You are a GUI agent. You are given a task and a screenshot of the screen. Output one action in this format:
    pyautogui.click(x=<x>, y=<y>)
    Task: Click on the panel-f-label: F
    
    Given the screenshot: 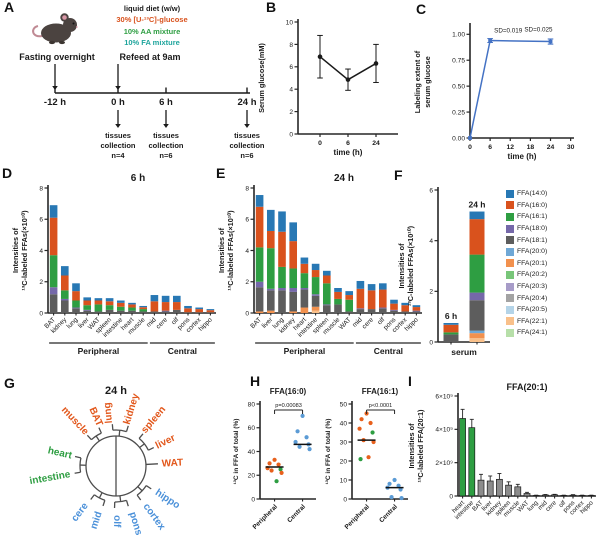 What is the action you would take?
    pyautogui.click(x=398, y=175)
    